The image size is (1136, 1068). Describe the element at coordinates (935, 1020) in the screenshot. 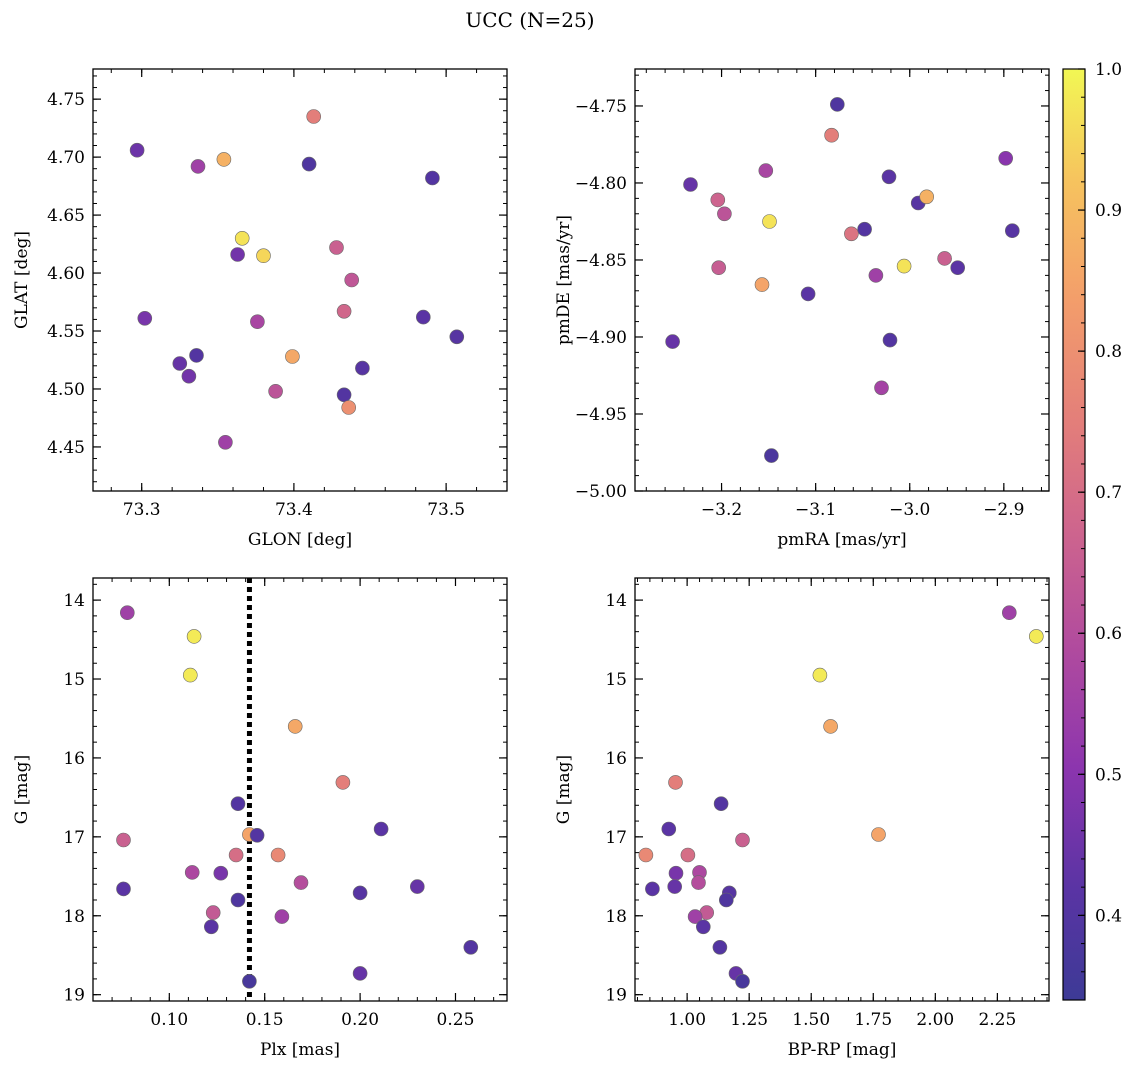

I see `x-tick-label: 2.00` at that location.